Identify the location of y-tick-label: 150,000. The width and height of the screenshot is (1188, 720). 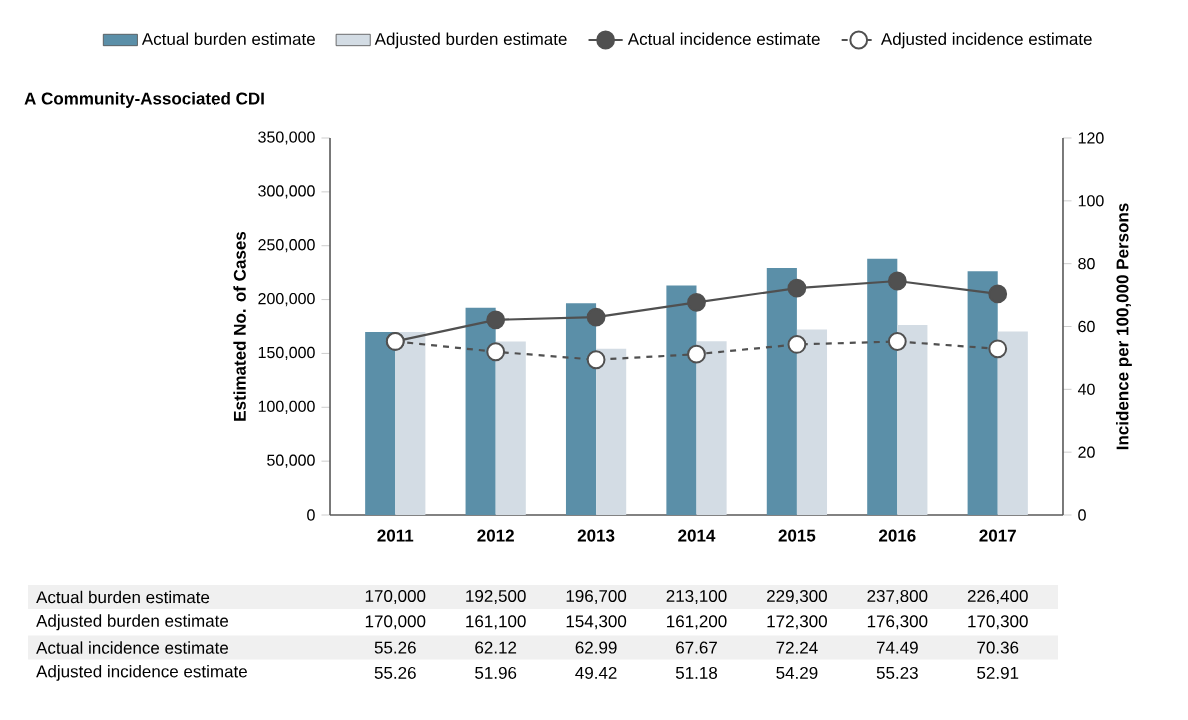
(286, 353).